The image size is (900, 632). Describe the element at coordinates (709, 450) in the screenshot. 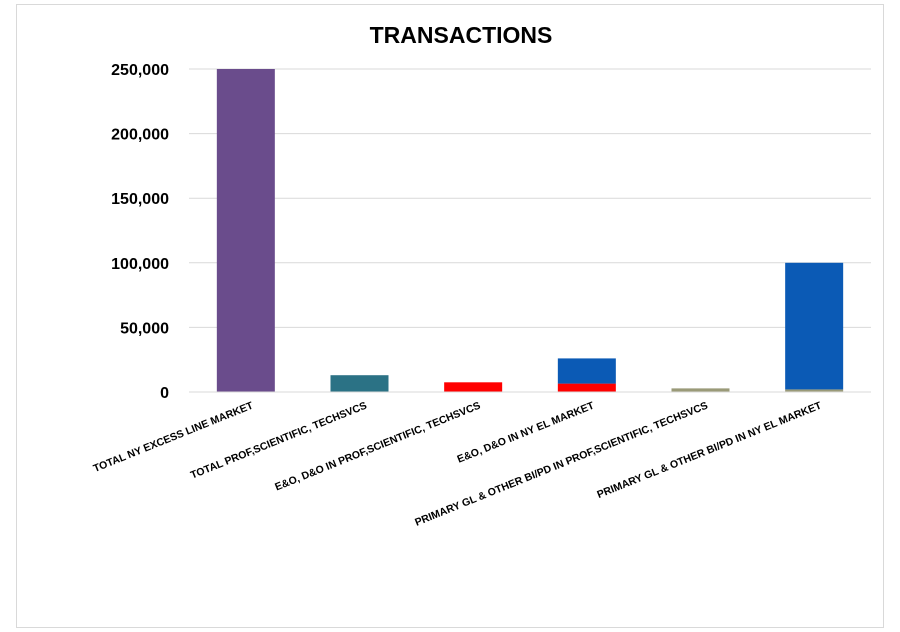

I see `x-tick-label: PRIMARY GL & OTHER BI/PD IN NY EL MARKET` at that location.